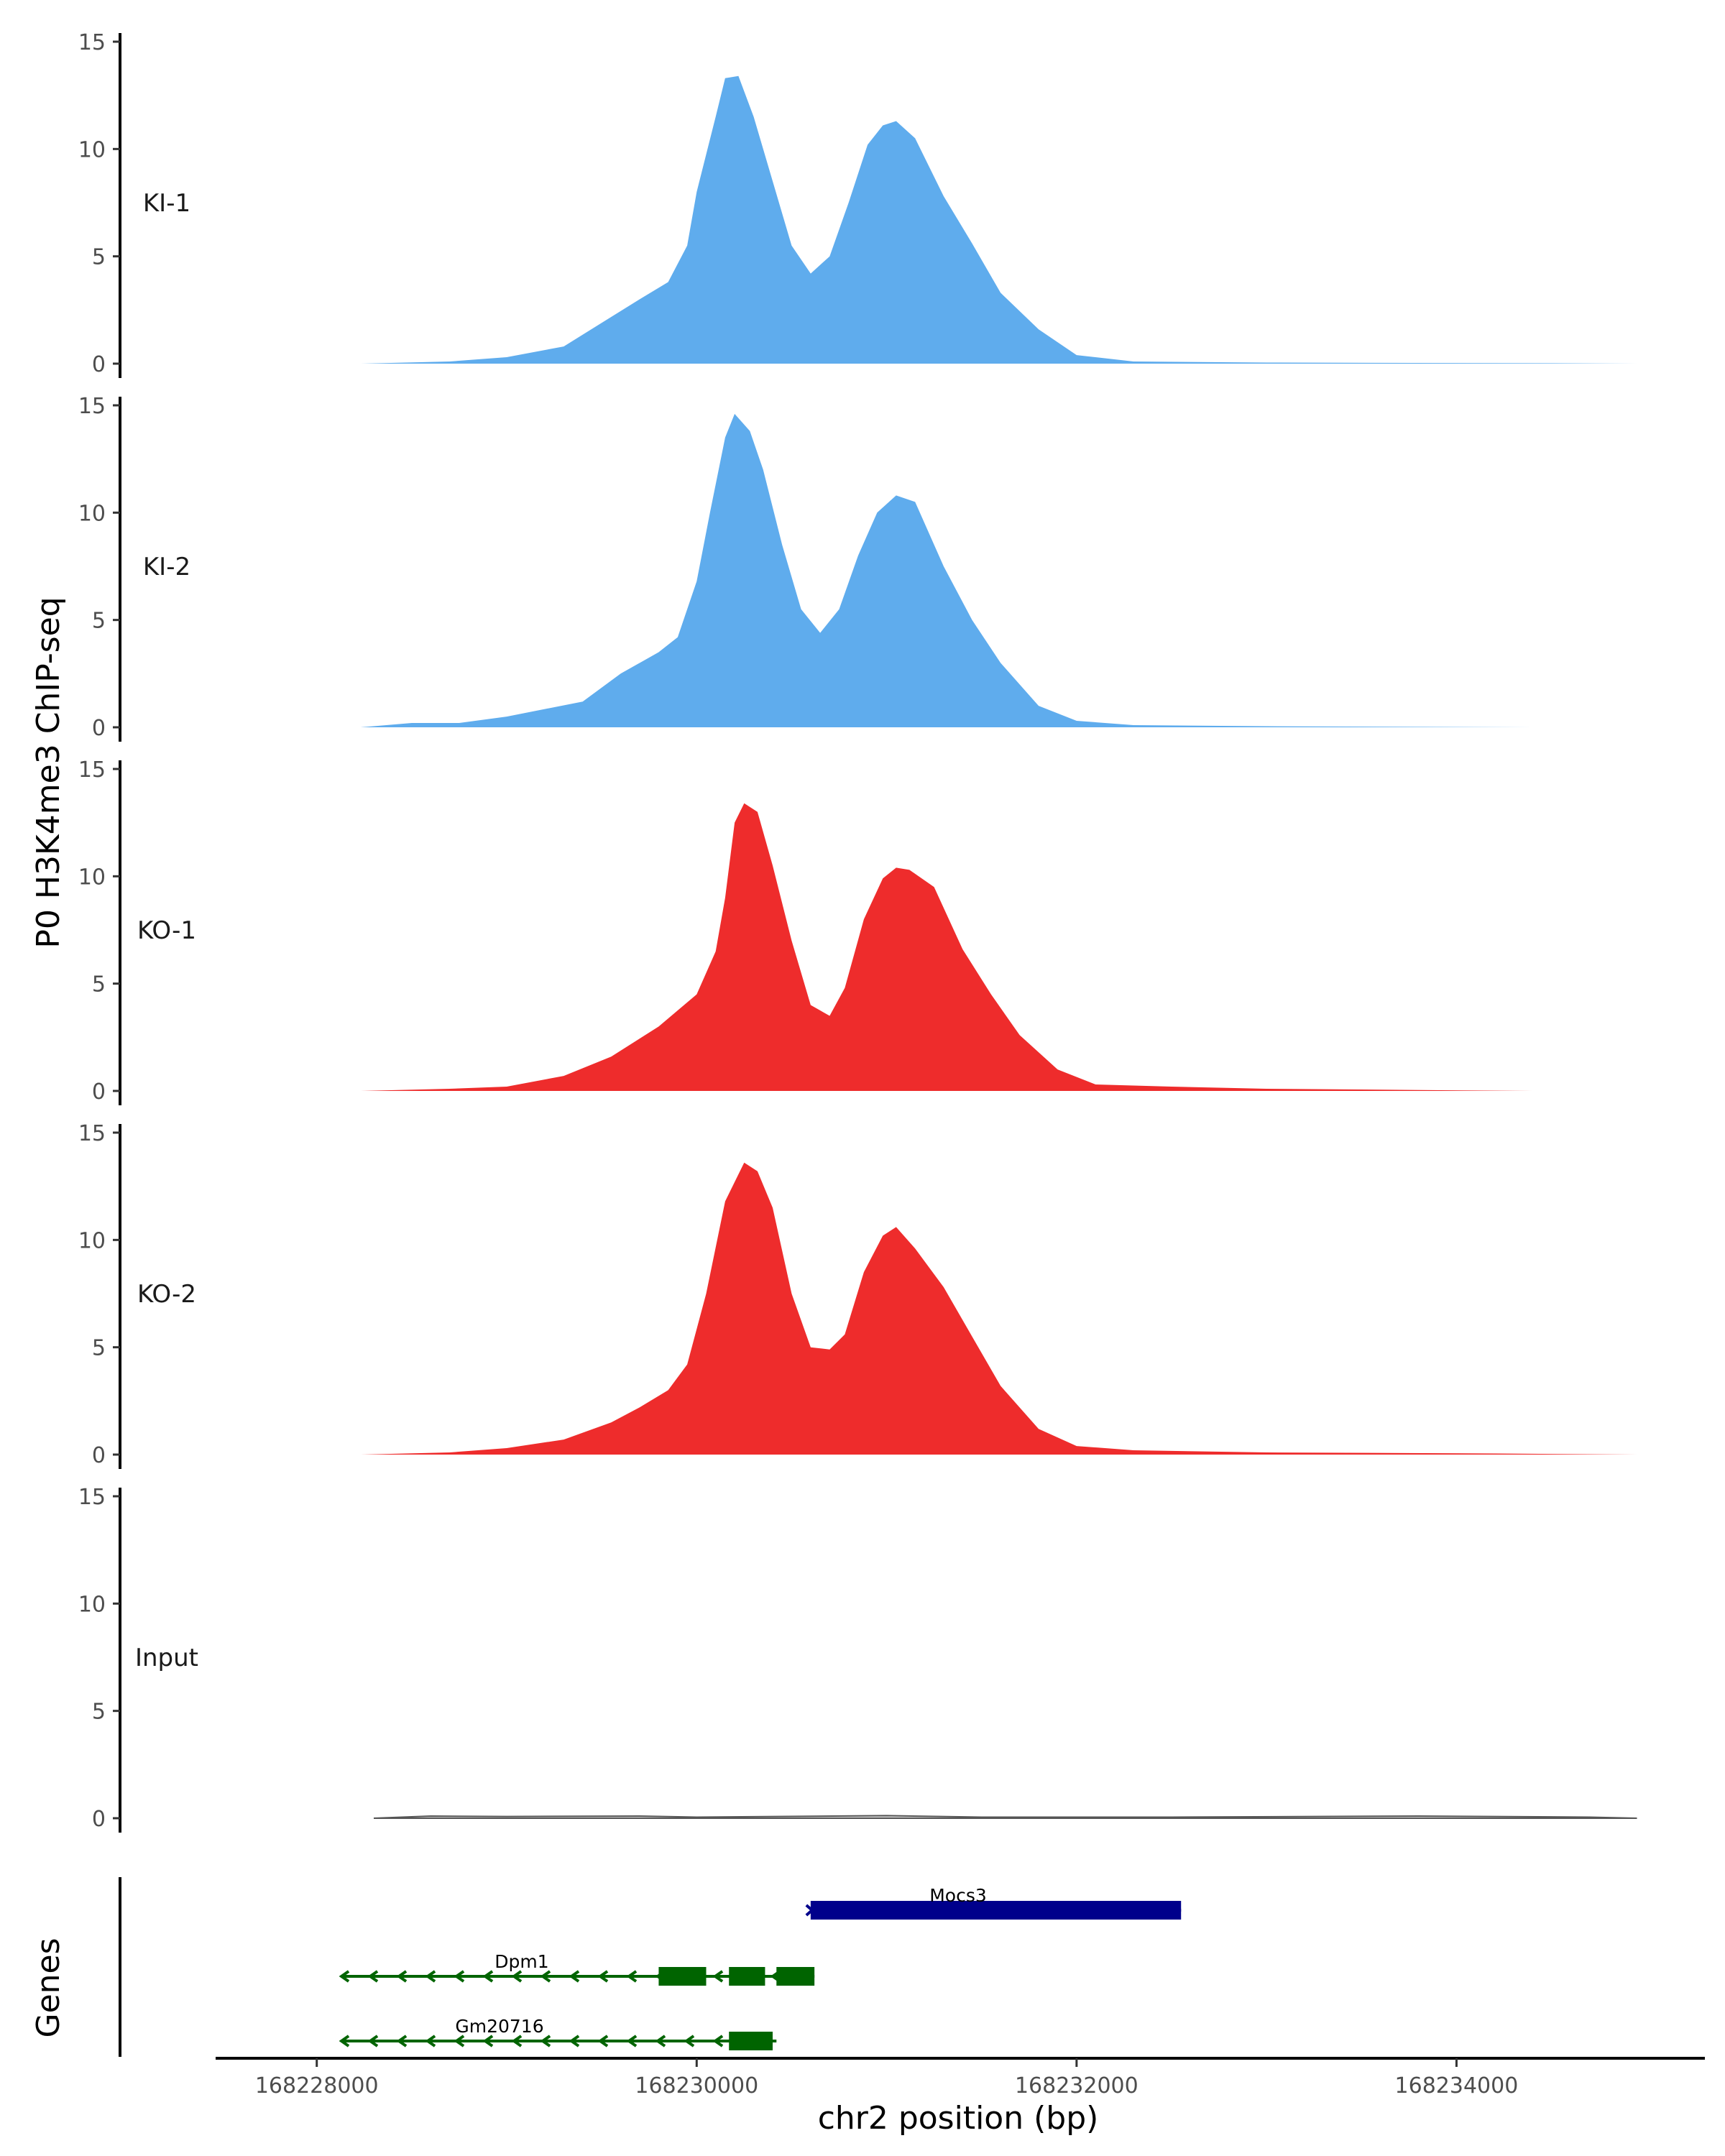  What do you see at coordinates (166, 1294) in the screenshot?
I see `track-label: KO-2` at bounding box center [166, 1294].